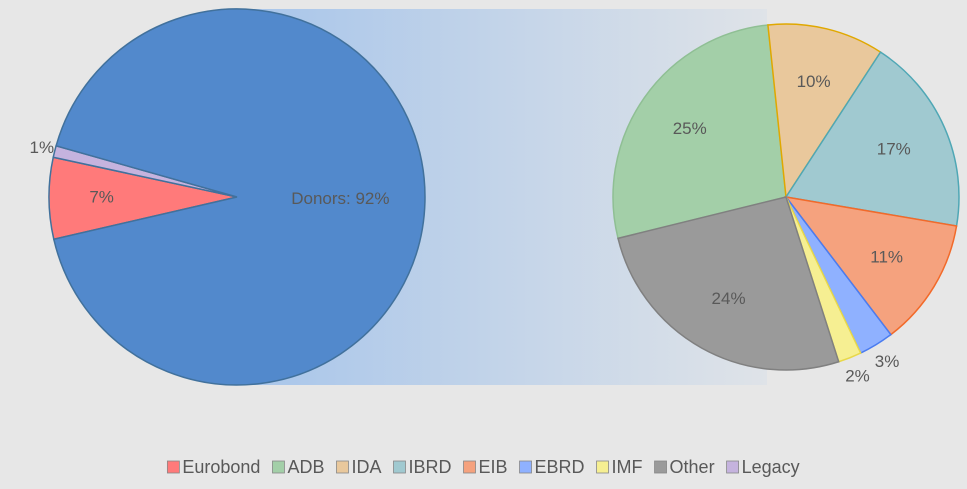  What do you see at coordinates (101, 196) in the screenshot?
I see `data-label: 7%` at bounding box center [101, 196].